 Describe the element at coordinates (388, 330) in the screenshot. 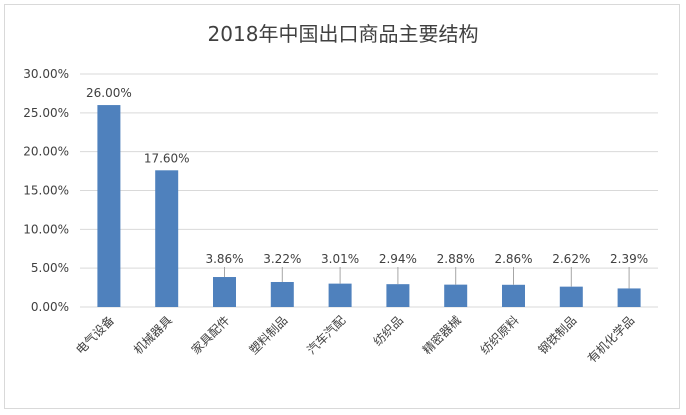

I see `category-label: 纺织品` at that location.